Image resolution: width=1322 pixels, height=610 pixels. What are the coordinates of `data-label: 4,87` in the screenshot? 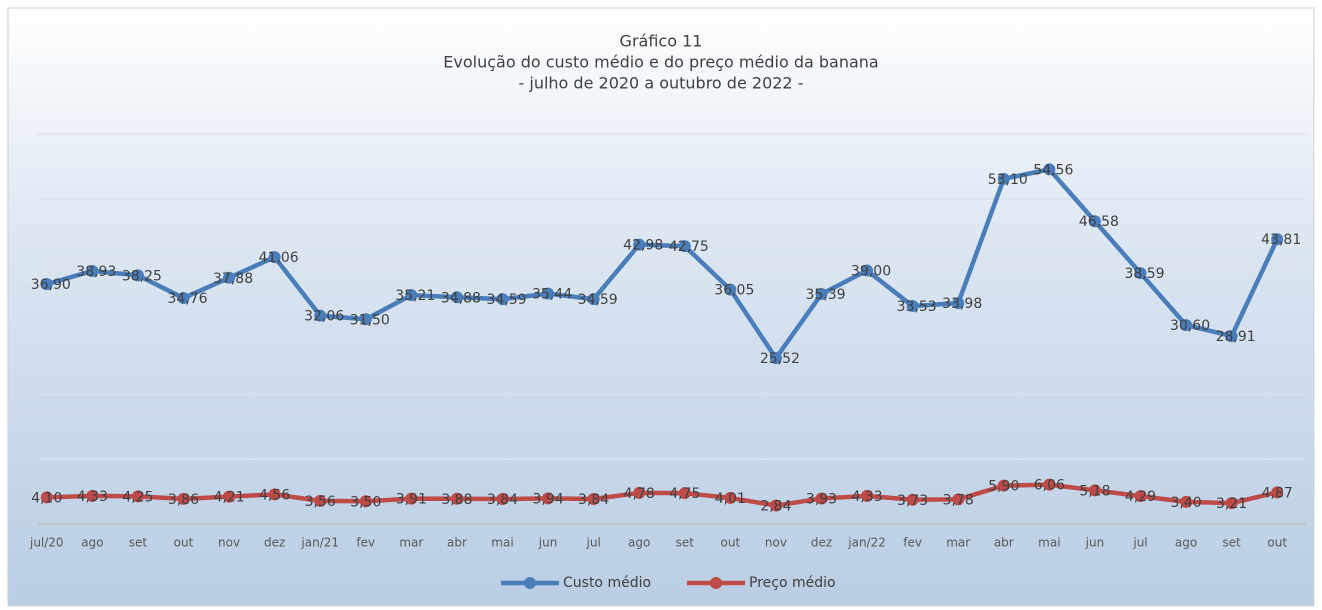 It's located at (1277, 493).